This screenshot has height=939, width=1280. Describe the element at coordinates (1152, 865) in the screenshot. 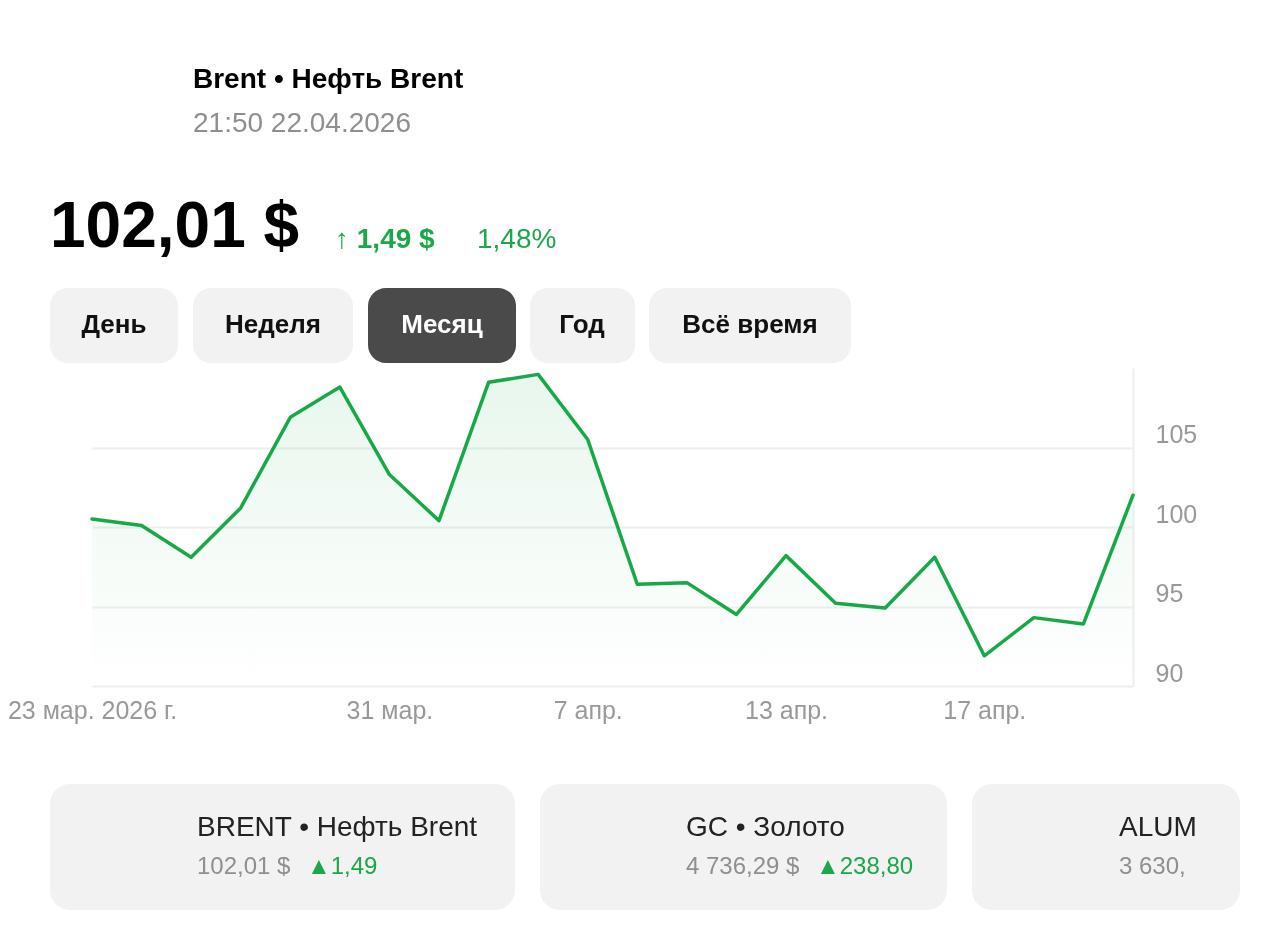

I see `text: 3 630,` at that location.